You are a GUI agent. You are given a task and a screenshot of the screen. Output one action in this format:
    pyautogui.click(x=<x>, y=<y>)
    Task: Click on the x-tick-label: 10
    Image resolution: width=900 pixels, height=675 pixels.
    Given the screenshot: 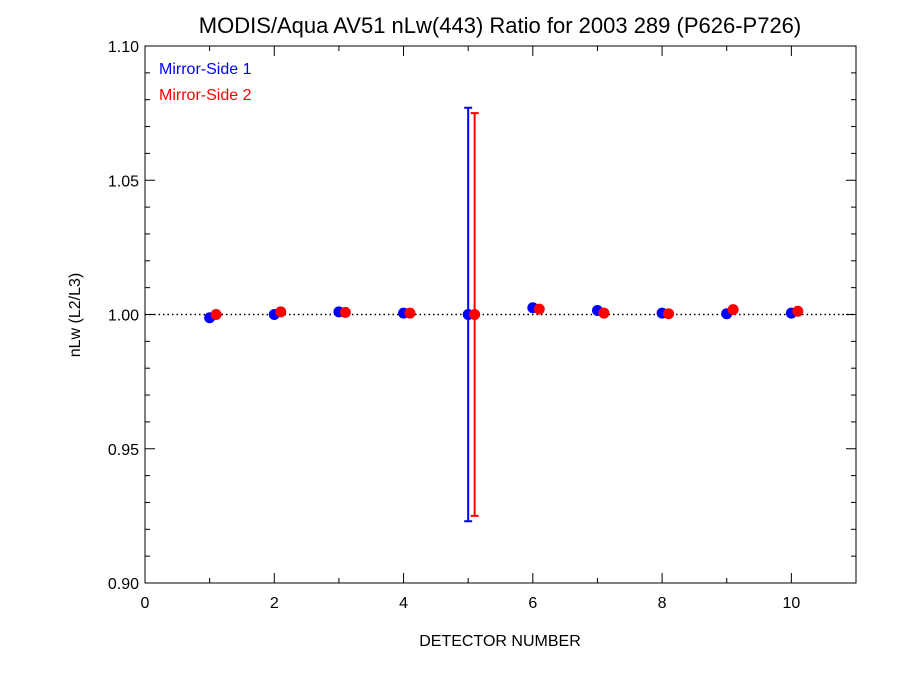 What is the action you would take?
    pyautogui.click(x=791, y=603)
    